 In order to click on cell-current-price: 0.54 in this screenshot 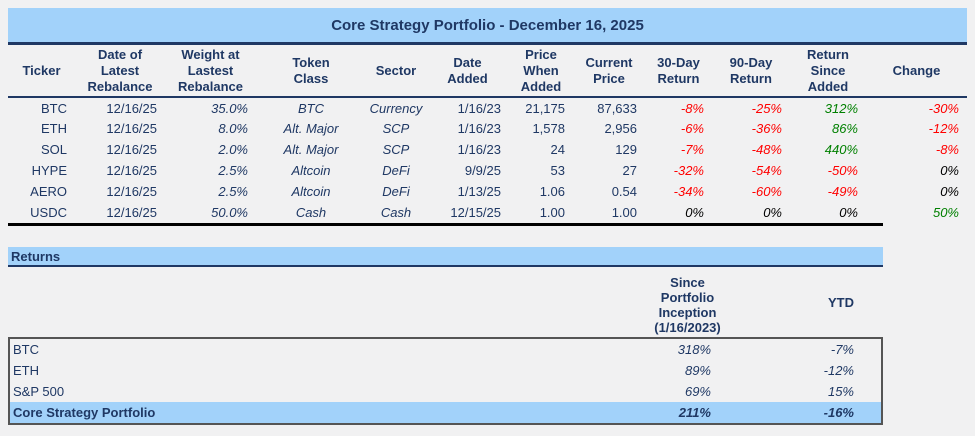, I will do `click(624, 191)`.